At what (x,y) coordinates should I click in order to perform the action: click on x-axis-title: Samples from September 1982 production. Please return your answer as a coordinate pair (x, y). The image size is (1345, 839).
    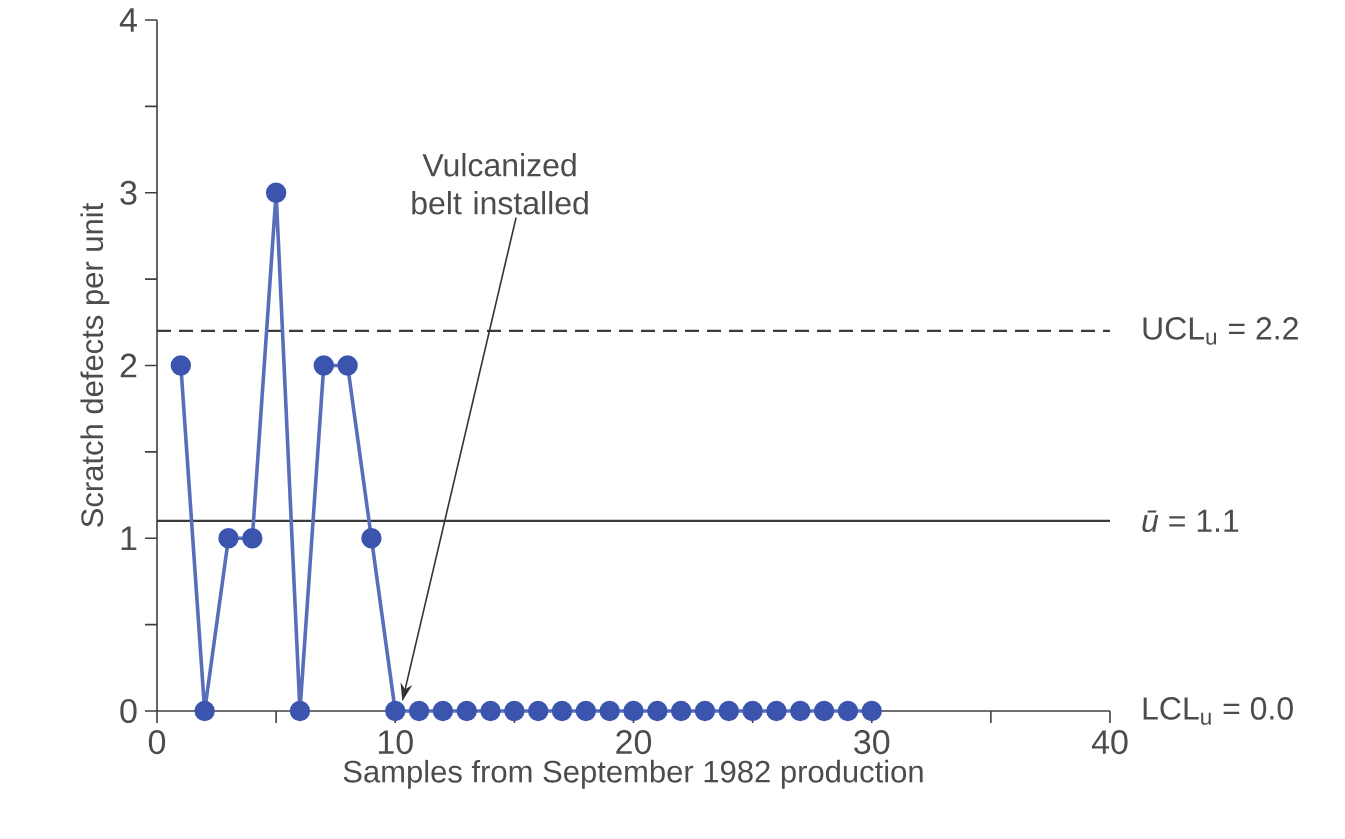
    Looking at the image, I should click on (633, 774).